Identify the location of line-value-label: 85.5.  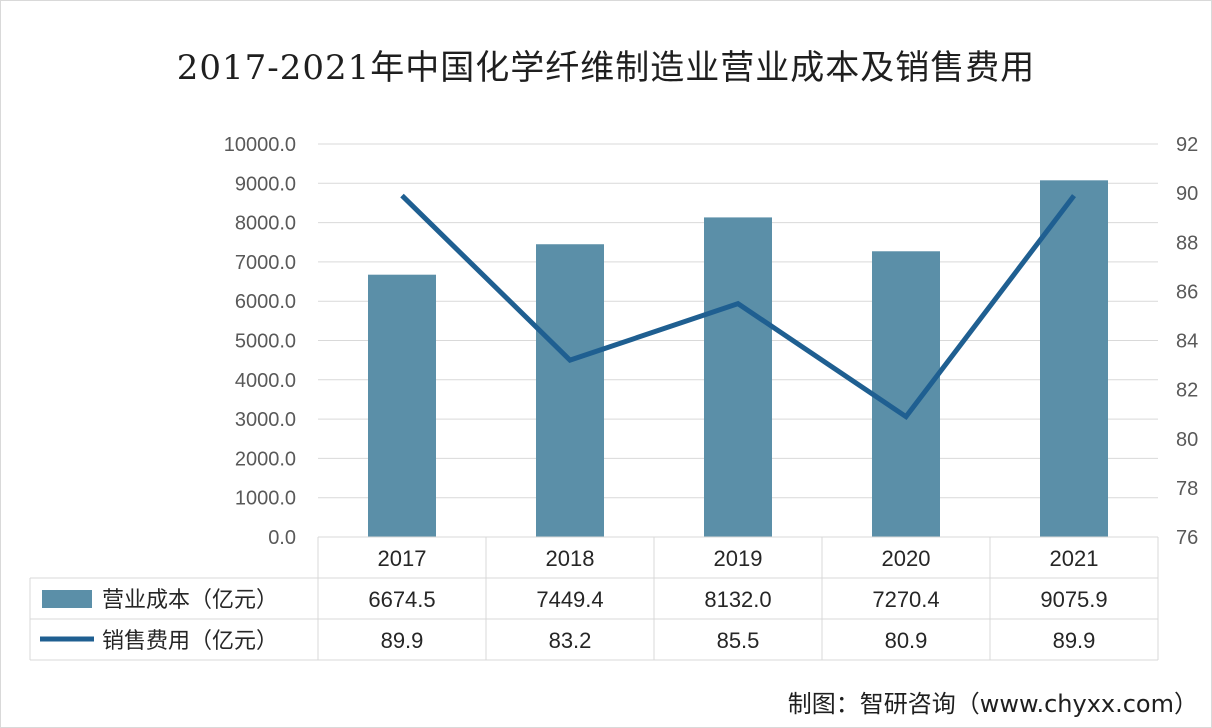
(738, 640).